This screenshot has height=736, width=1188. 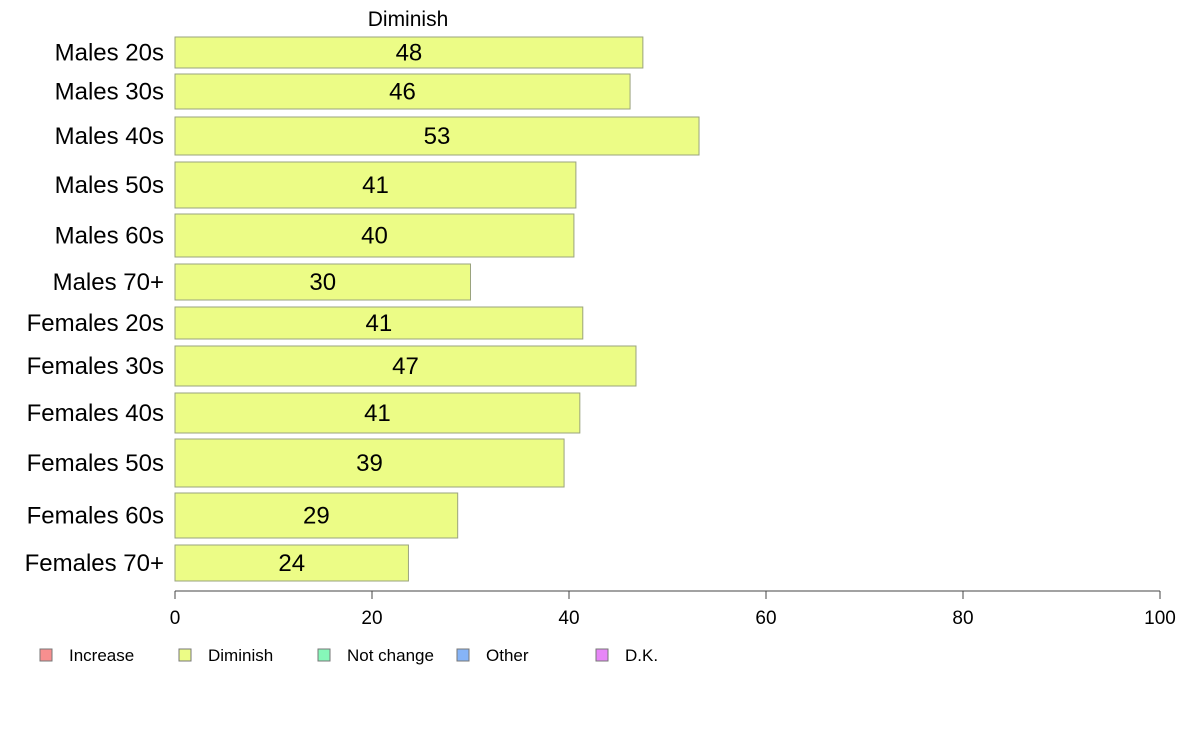 I want to click on category-label: Males 50s, so click(x=109, y=185).